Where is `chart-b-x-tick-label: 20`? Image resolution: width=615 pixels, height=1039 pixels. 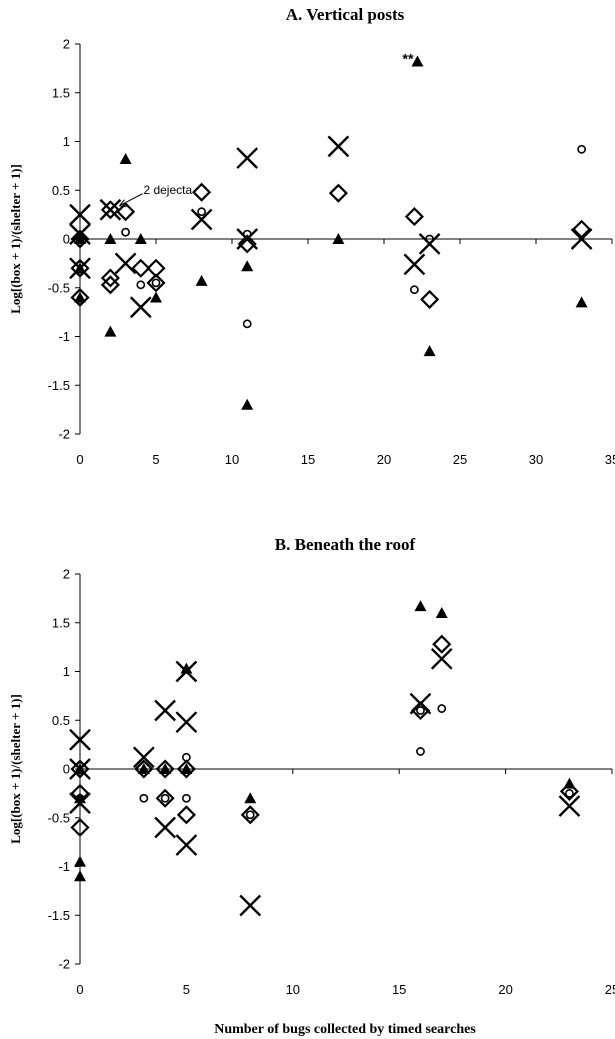
chart-b-x-tick-label: 20 is located at coordinates (505, 989).